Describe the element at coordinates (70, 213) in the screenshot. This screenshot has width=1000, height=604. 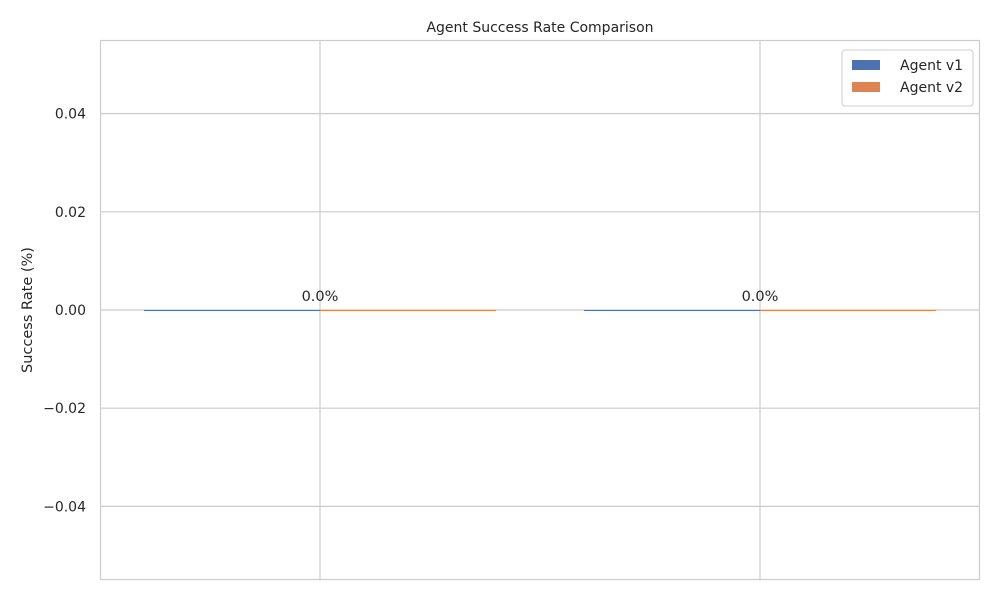
I see `y-tick-label: 0.02` at that location.